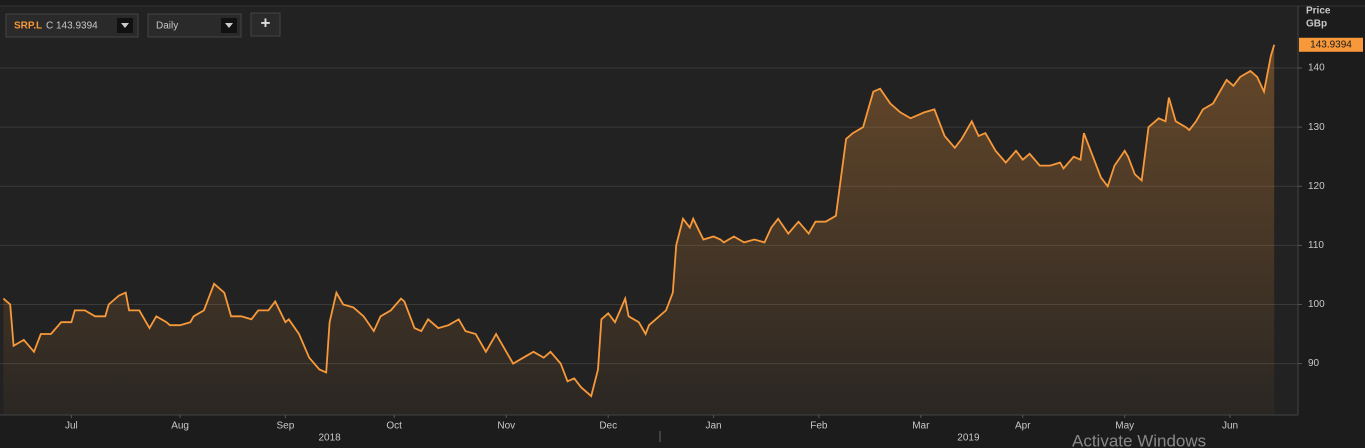  Describe the element at coordinates (713, 426) in the screenshot. I see `x-tick-label: Jan` at that location.